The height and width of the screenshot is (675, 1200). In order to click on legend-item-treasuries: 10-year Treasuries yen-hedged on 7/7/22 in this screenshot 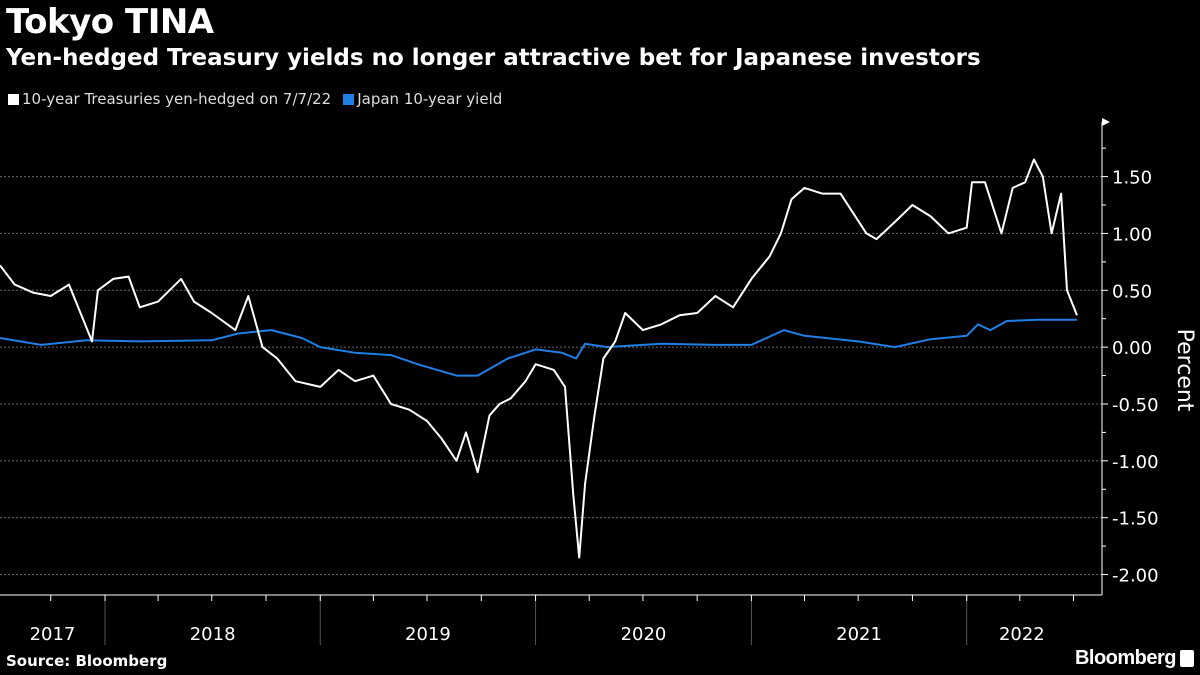, I will do `click(169, 99)`.